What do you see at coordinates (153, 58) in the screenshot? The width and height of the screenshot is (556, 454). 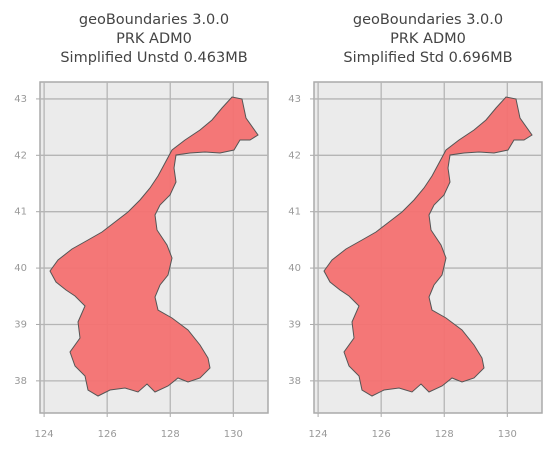 I see `chart-title: Simplified Unstd 0.463MB` at bounding box center [153, 58].